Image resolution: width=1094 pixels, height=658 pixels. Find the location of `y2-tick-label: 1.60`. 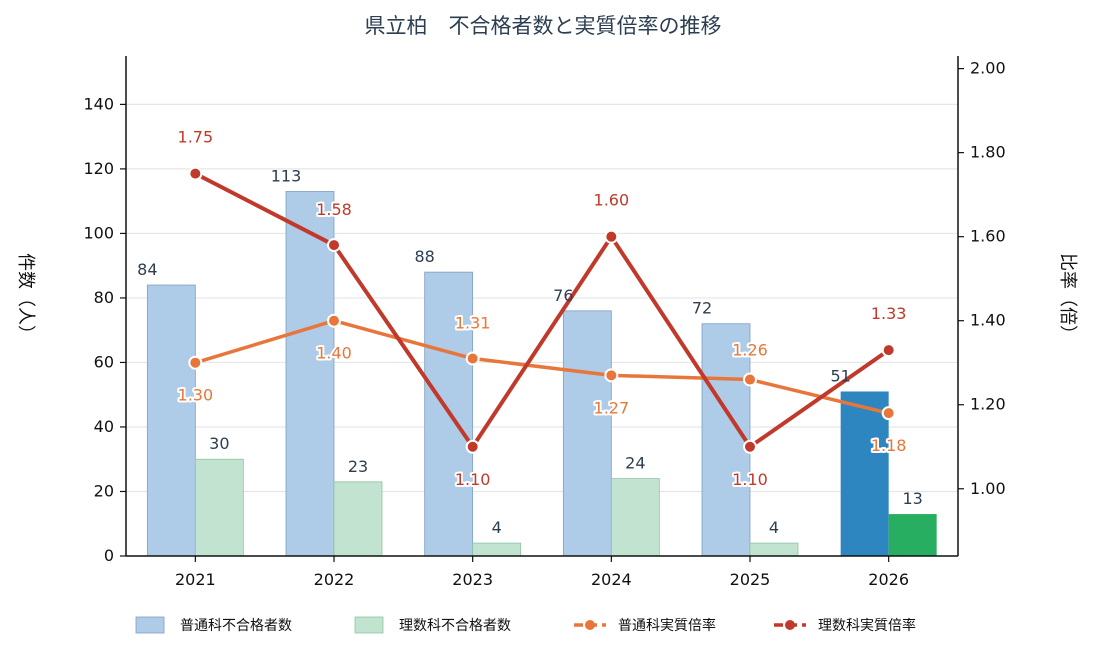

y2-tick-label: 1.60 is located at coordinates (988, 236).